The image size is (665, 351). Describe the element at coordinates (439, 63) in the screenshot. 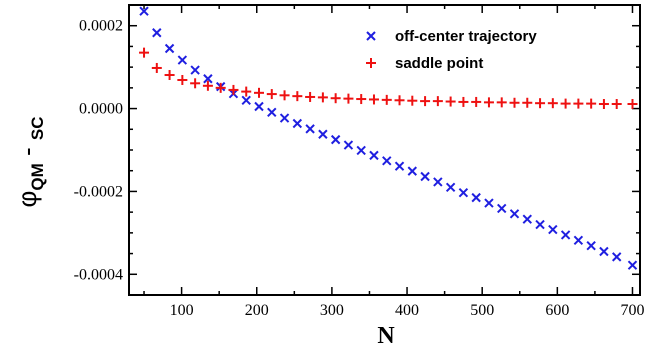

I see `legend-label-saddle-point: saddle point` at that location.